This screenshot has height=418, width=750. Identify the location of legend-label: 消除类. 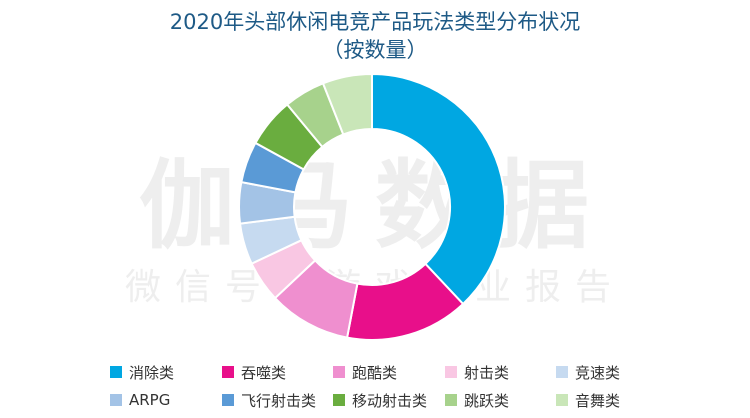
(152, 372).